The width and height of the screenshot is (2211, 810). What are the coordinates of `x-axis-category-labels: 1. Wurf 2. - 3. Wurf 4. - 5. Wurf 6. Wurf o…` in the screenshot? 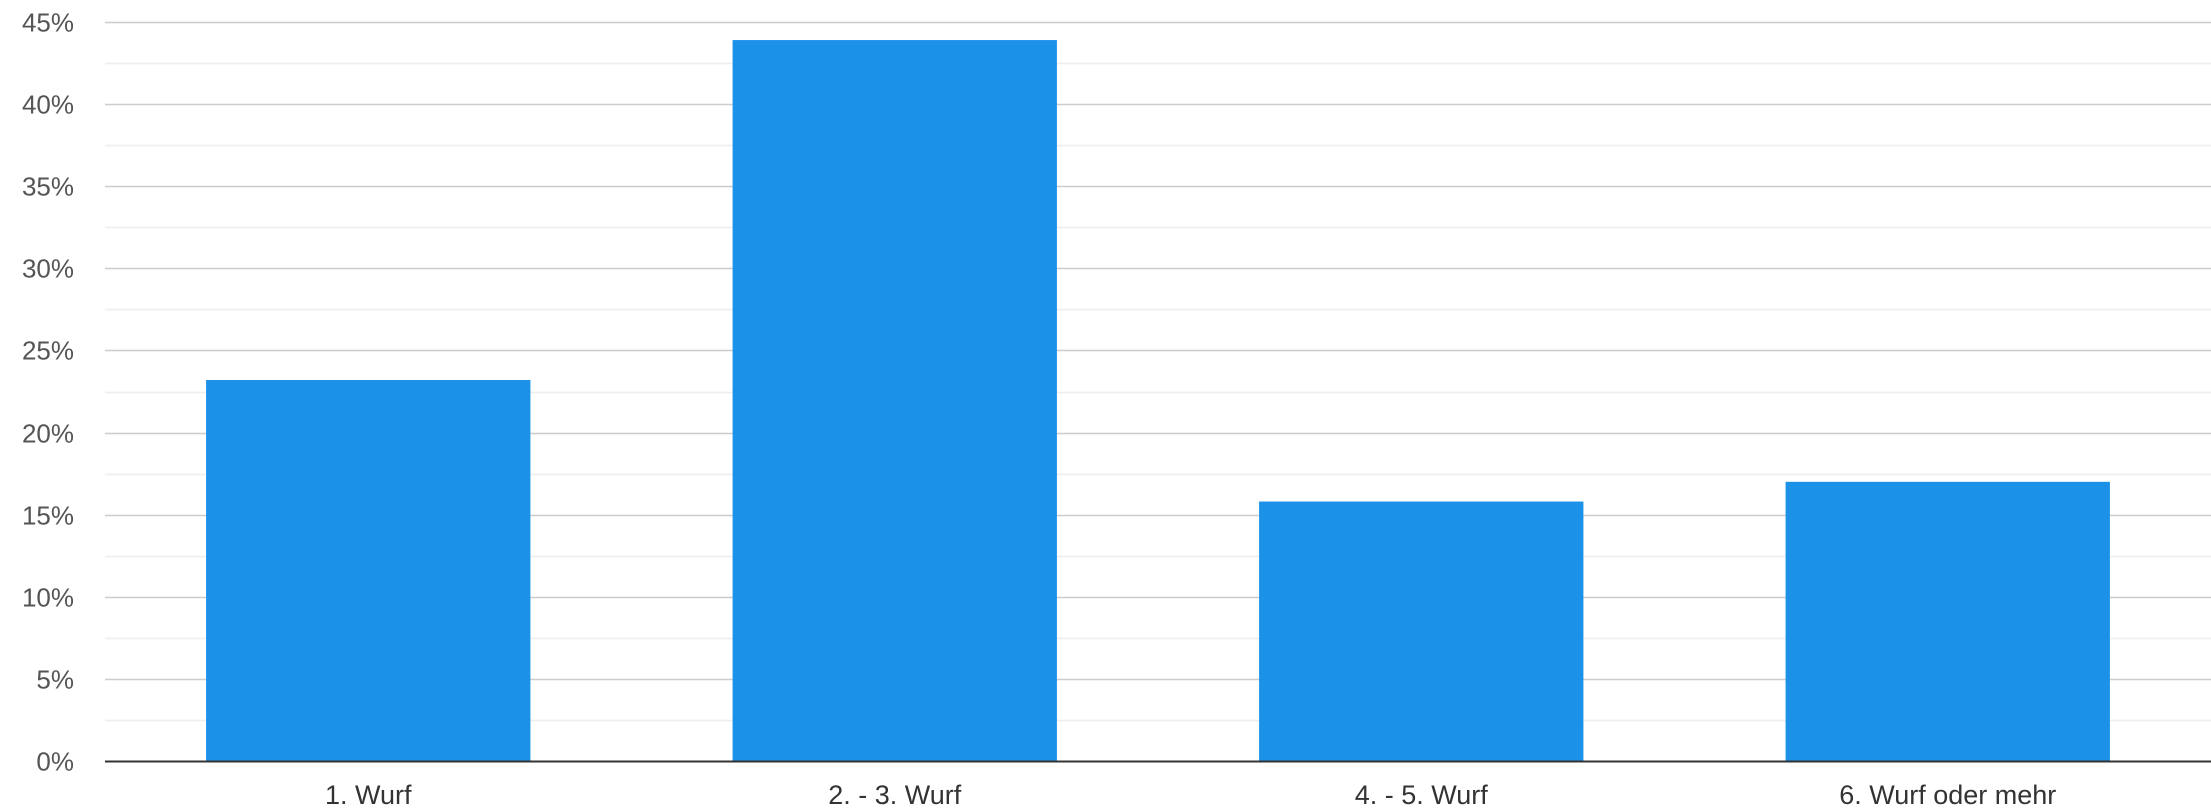 It's located at (1190, 795).